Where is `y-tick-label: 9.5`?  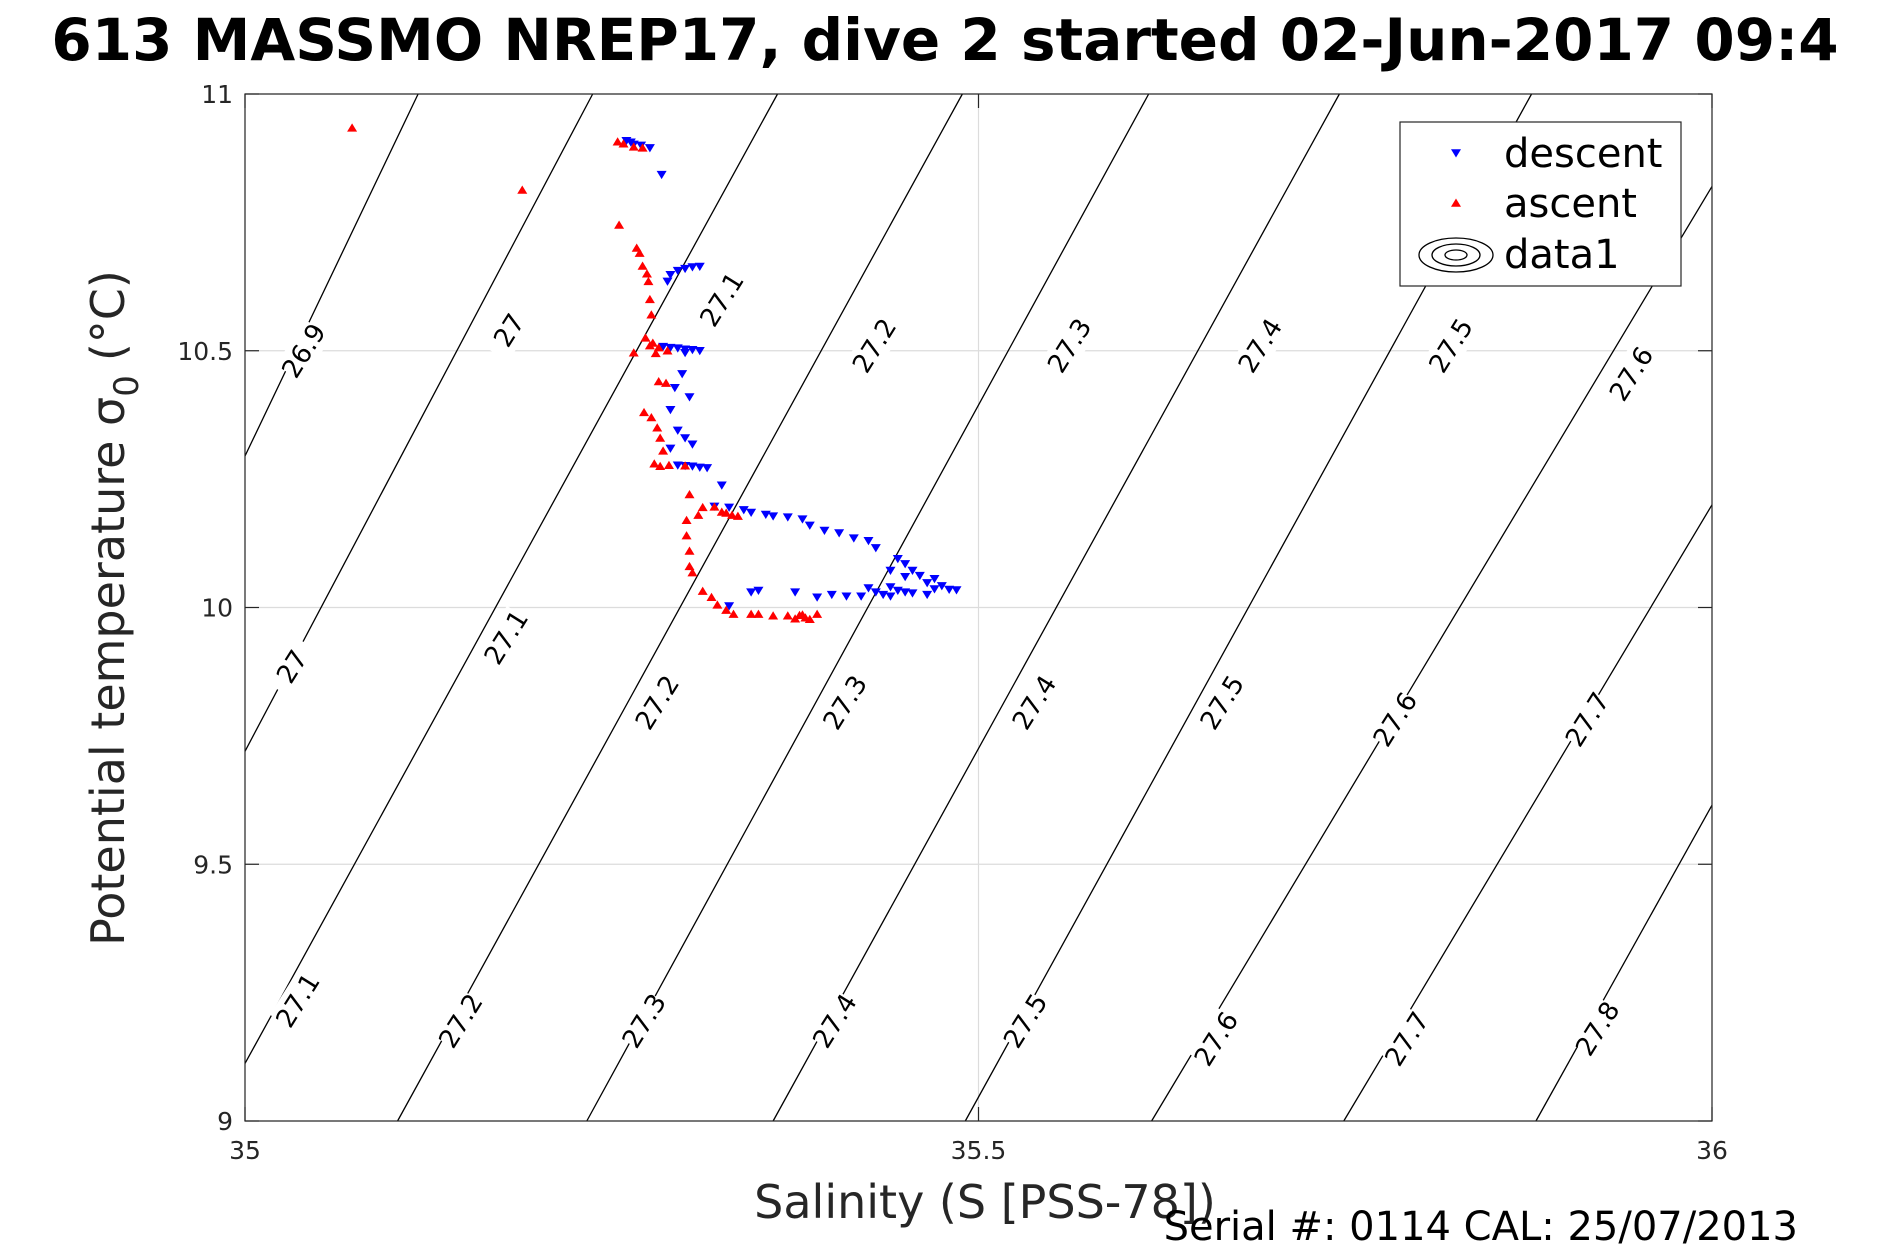
y-tick-label: 9.5 is located at coordinates (213, 864).